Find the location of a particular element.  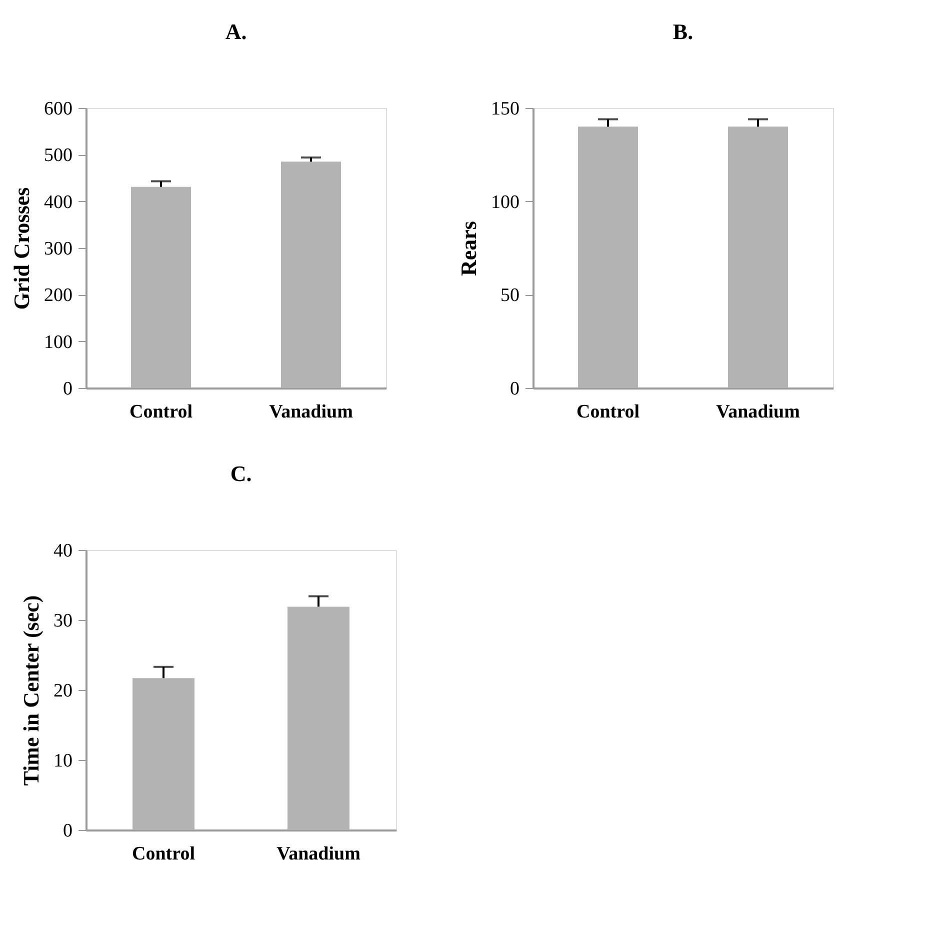

y-axis-title: Time in Center (sec) is located at coordinates (31, 690).